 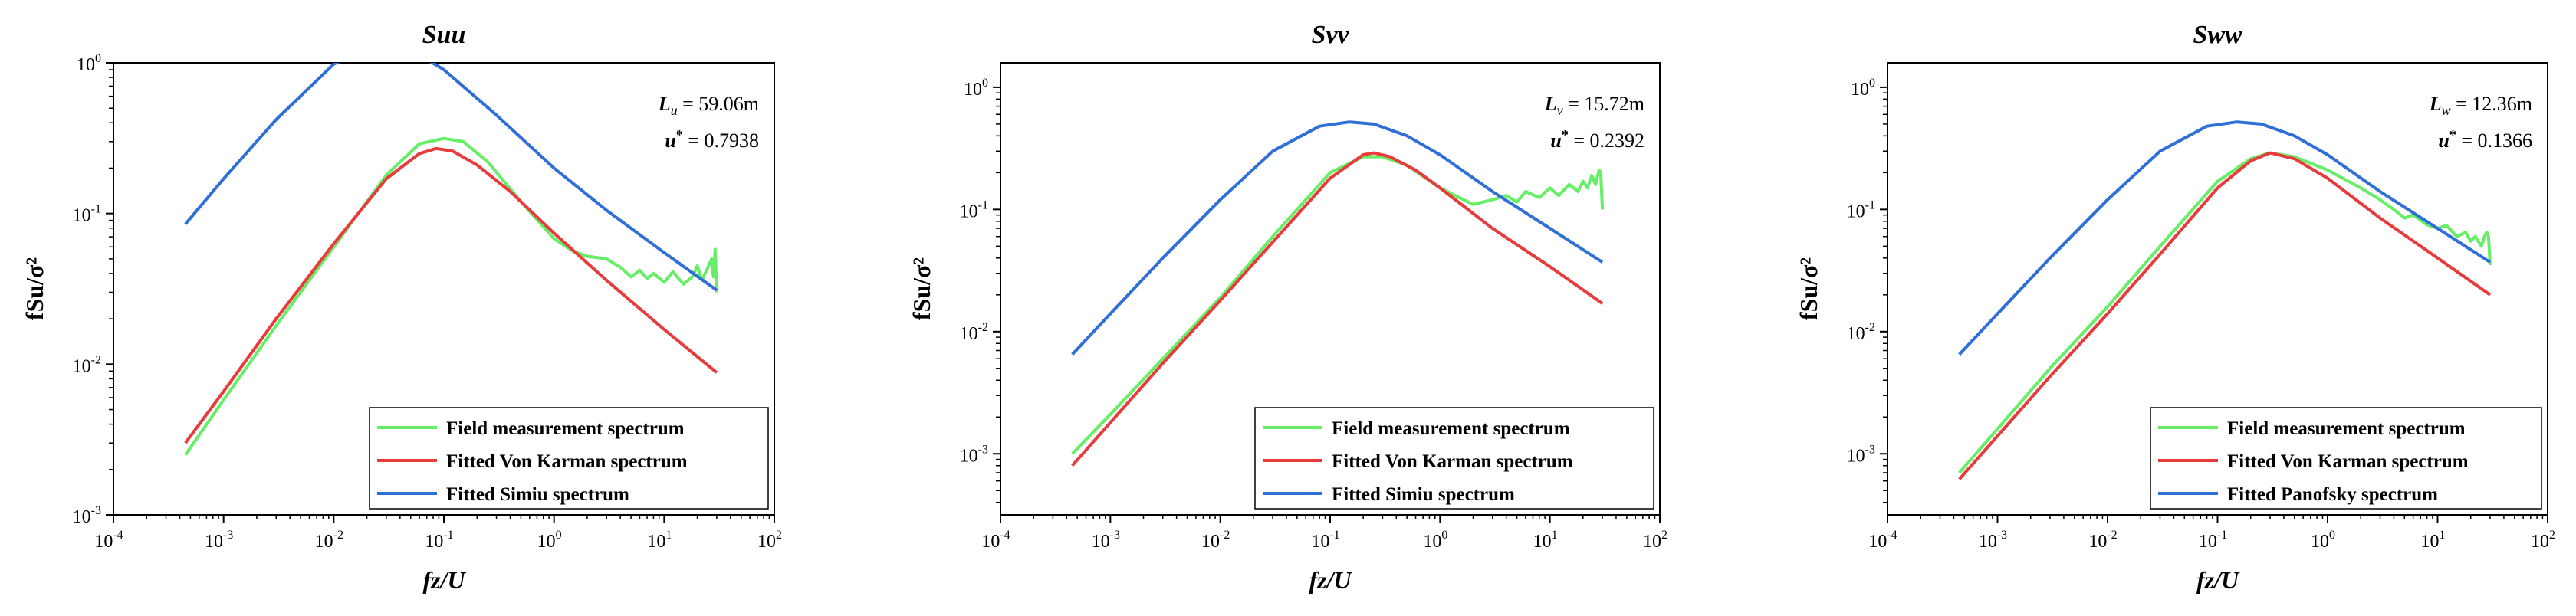 I want to click on x-tick-label: 10², so click(x=769, y=540).